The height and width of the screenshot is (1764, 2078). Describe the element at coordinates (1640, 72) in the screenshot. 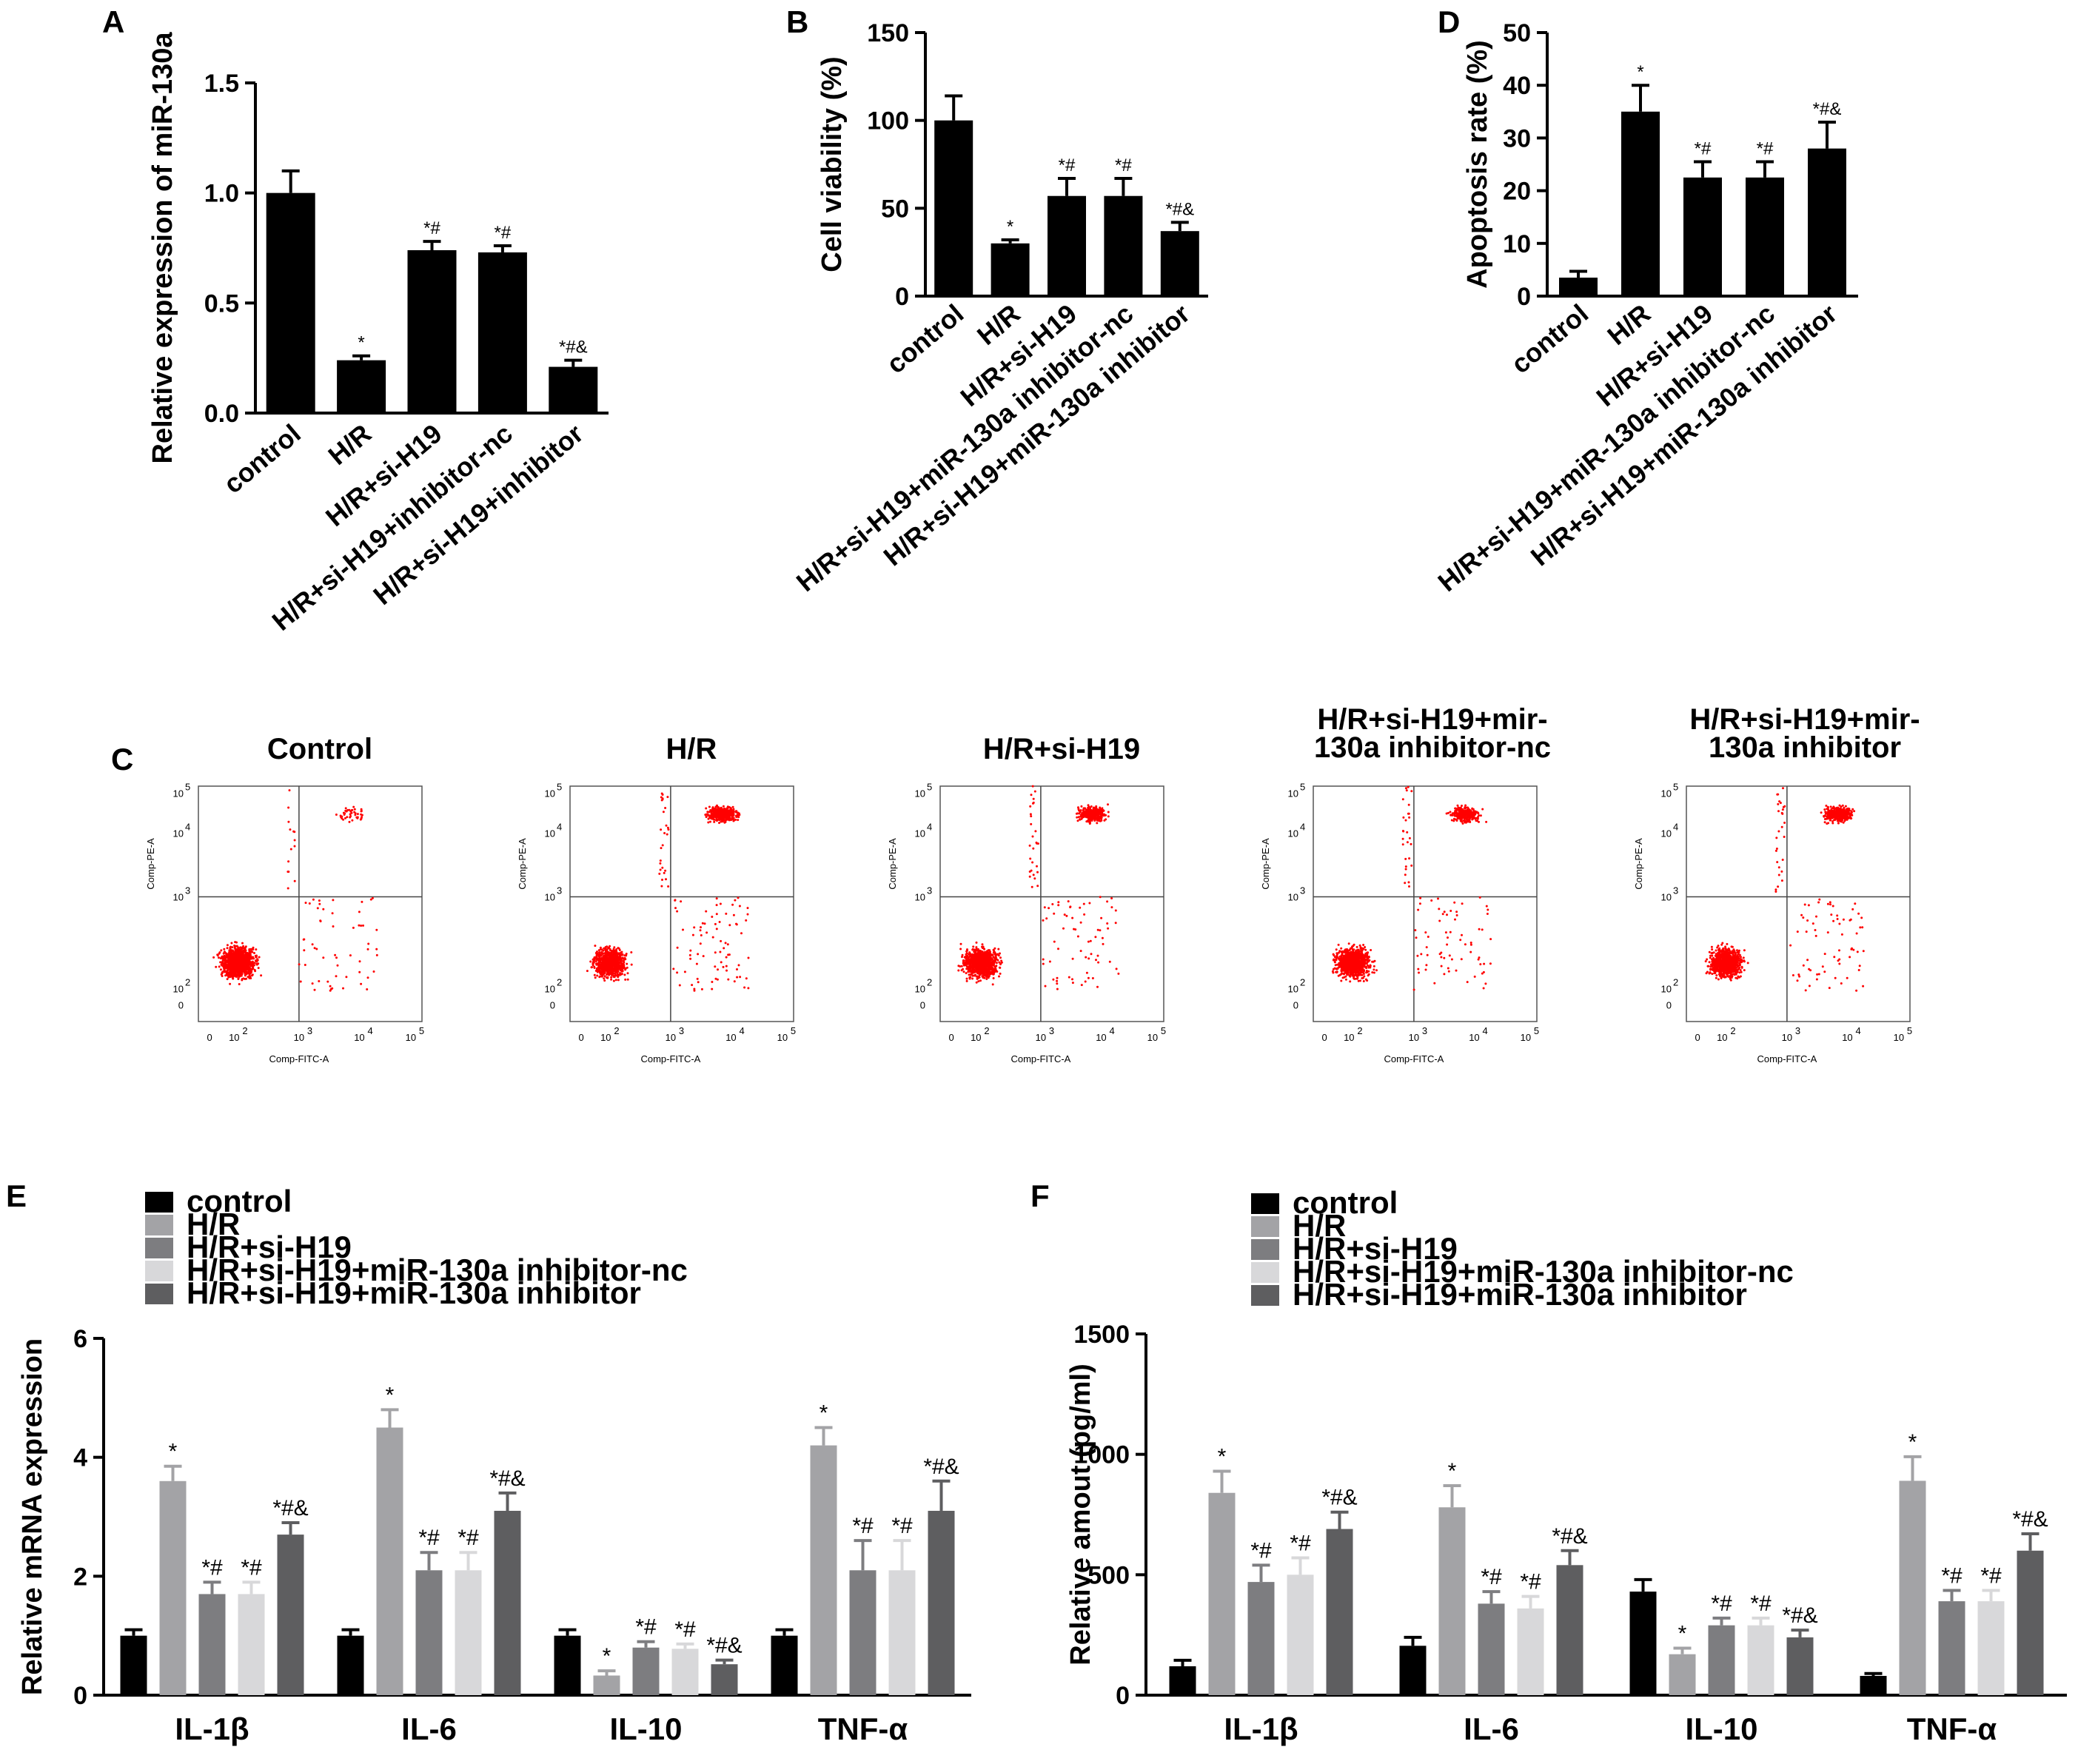

I see `significance-label: *` at that location.